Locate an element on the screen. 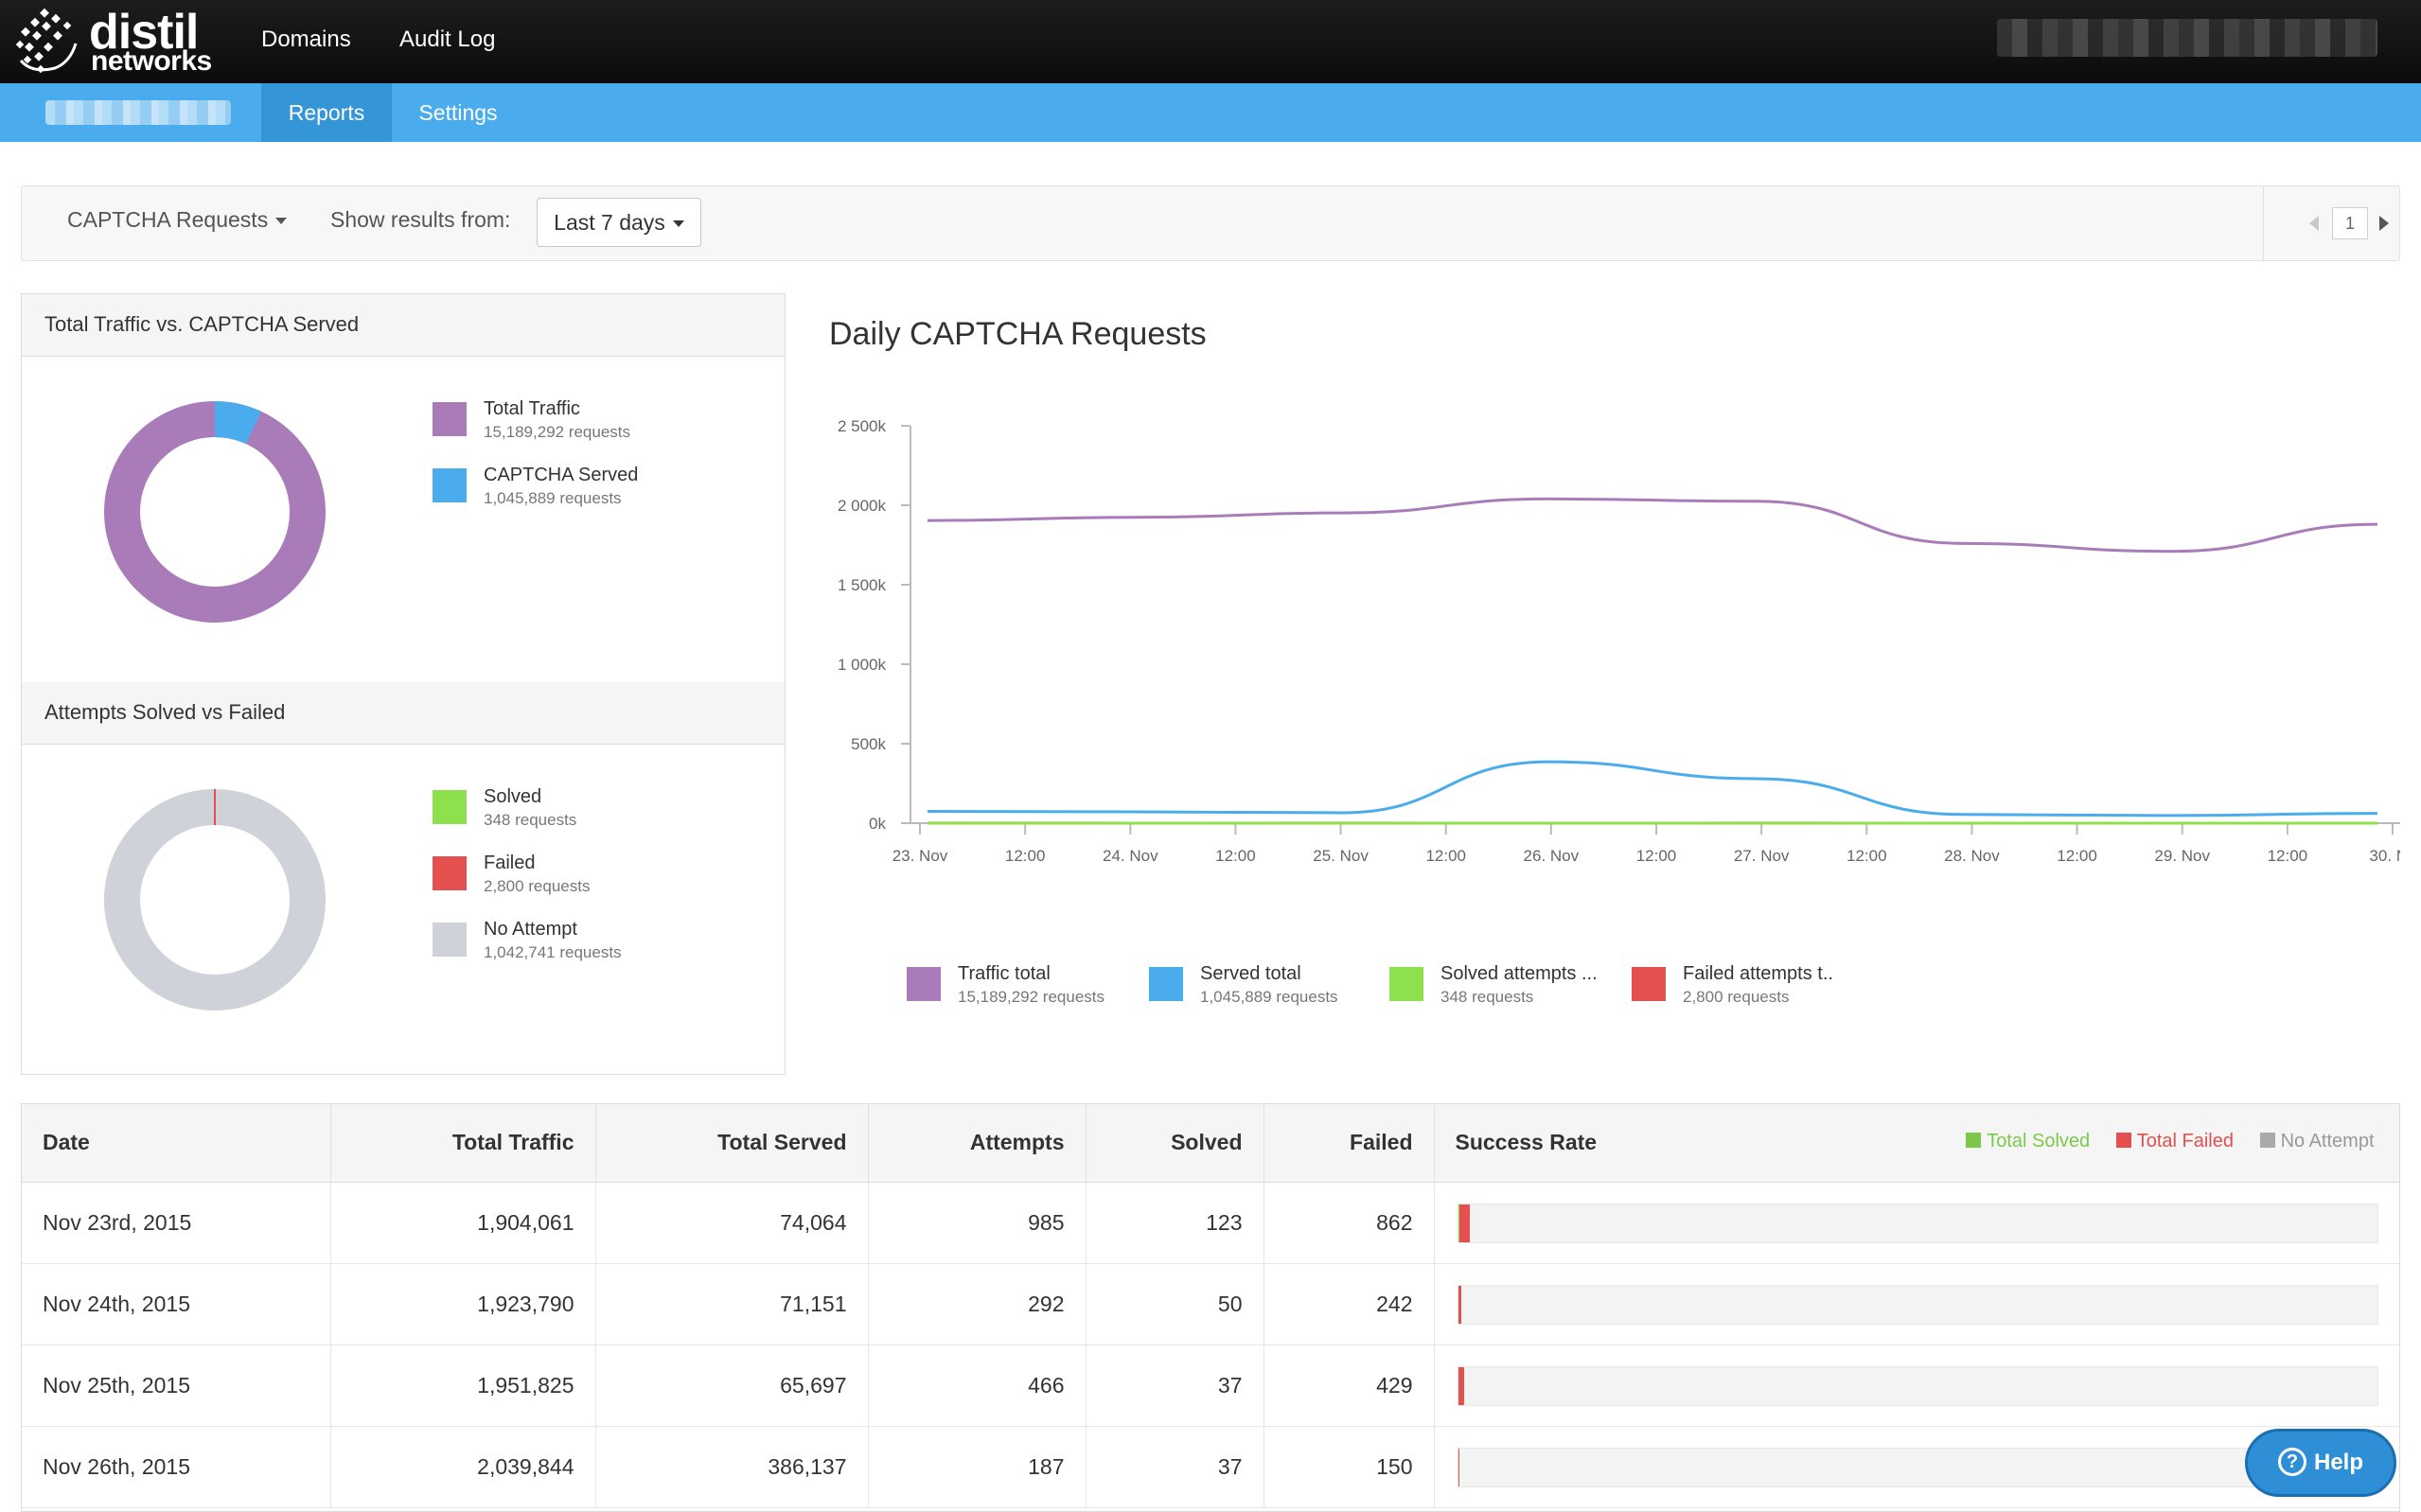 The width and height of the screenshot is (2421, 1512). cell-traffic: 2,039,844 is located at coordinates (463, 1467).